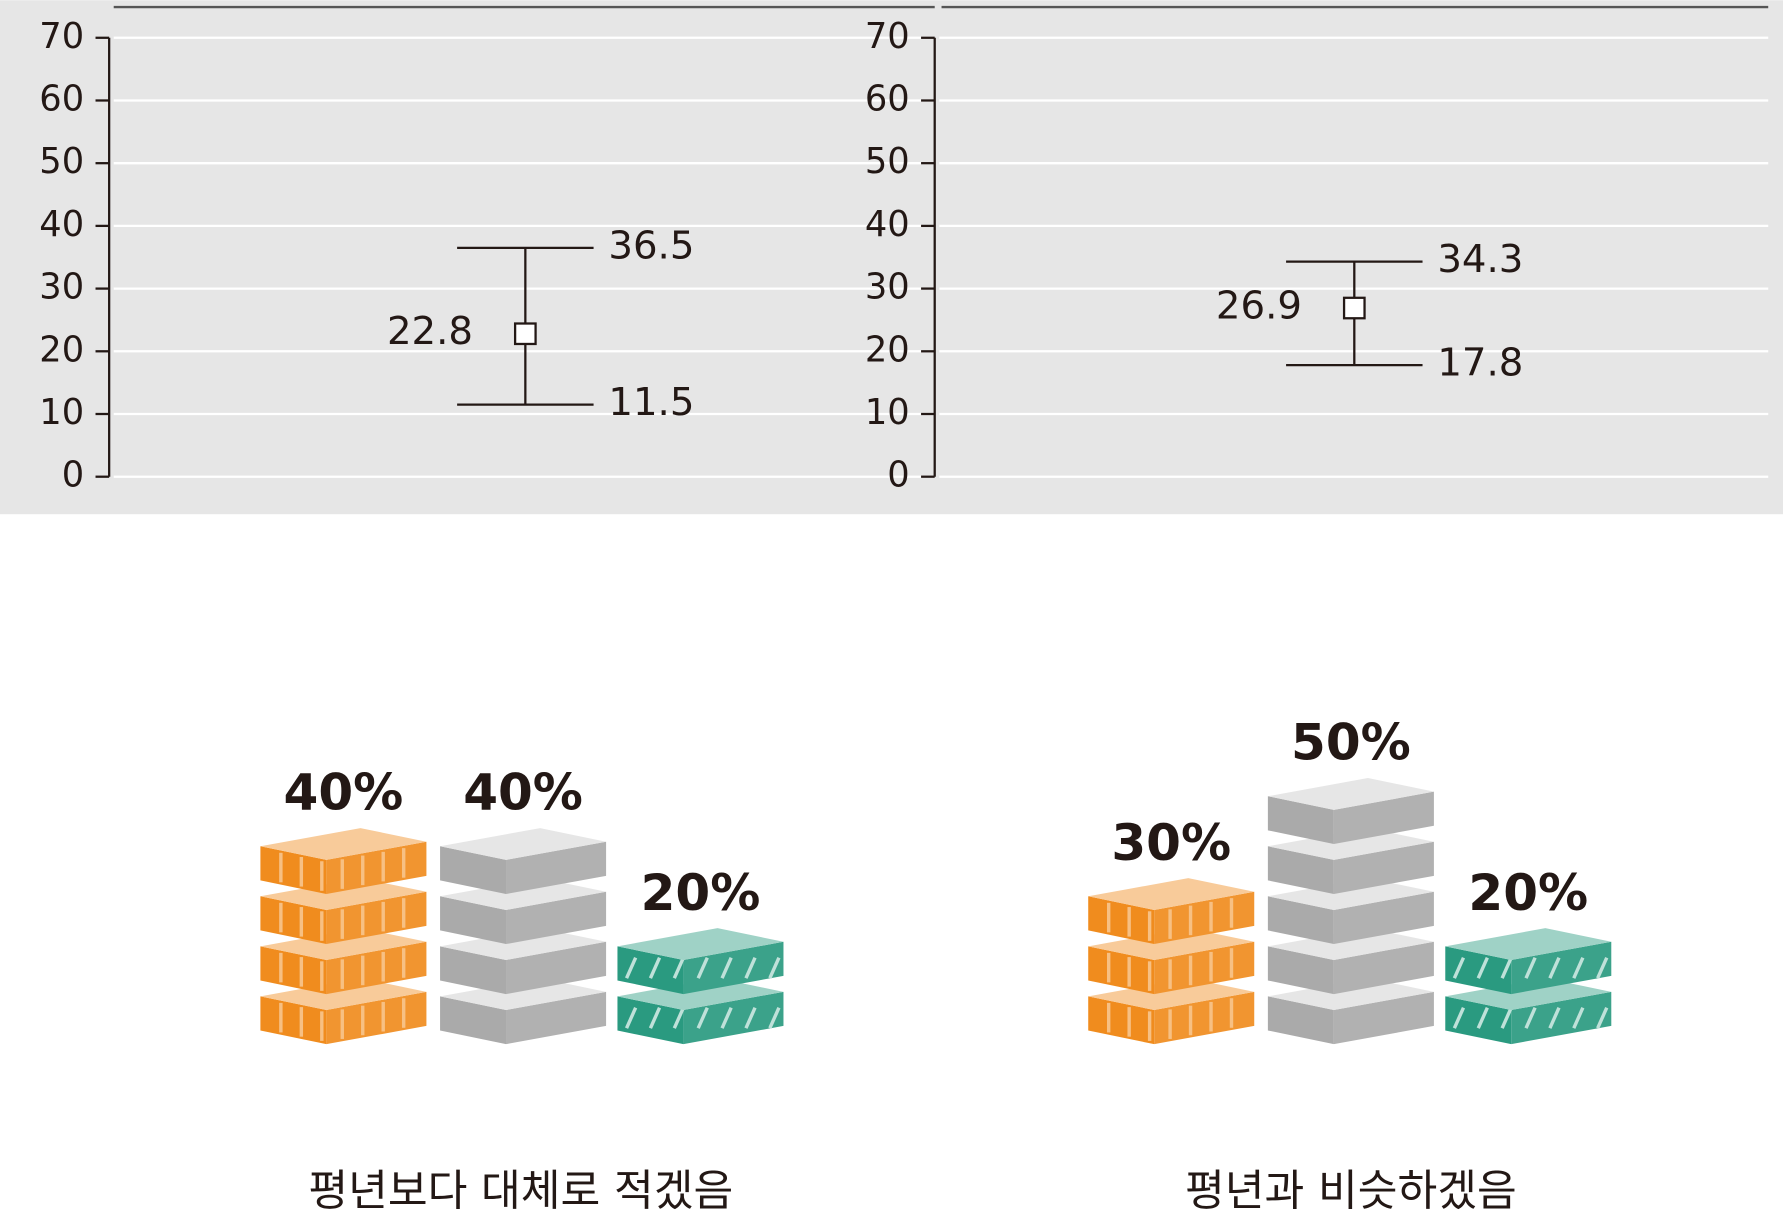 The image size is (1783, 1232). I want to click on value-label: 50%, so click(1351, 743).